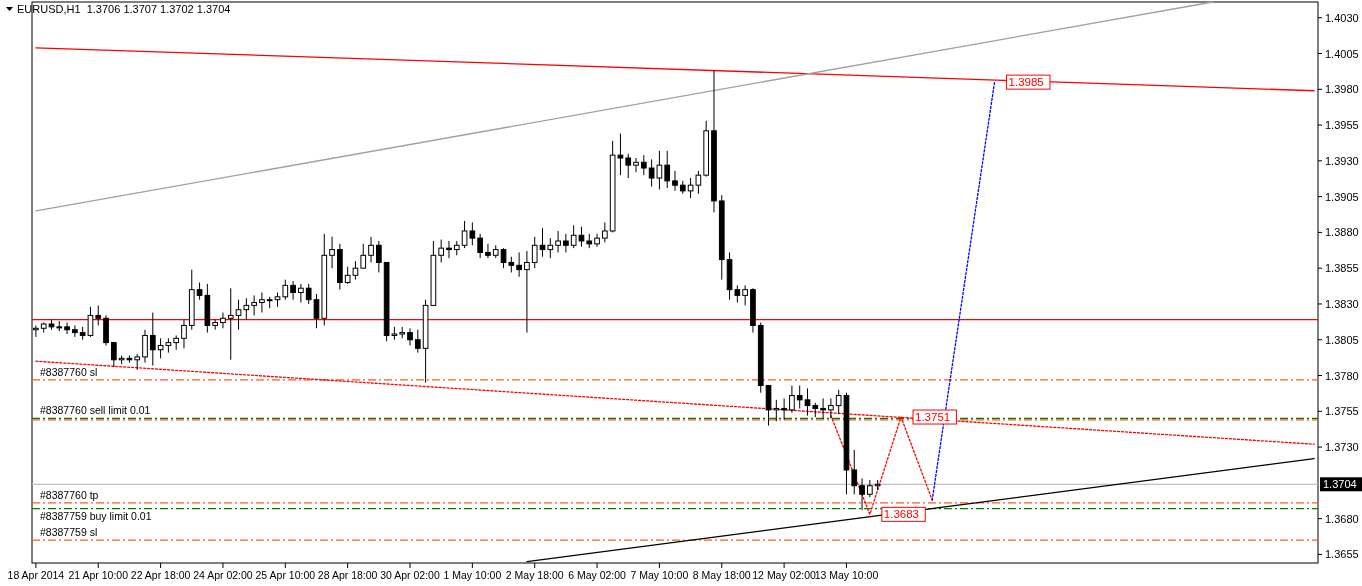  Describe the element at coordinates (1342, 125) in the screenshot. I see `y-tick-label: 1.3955` at that location.